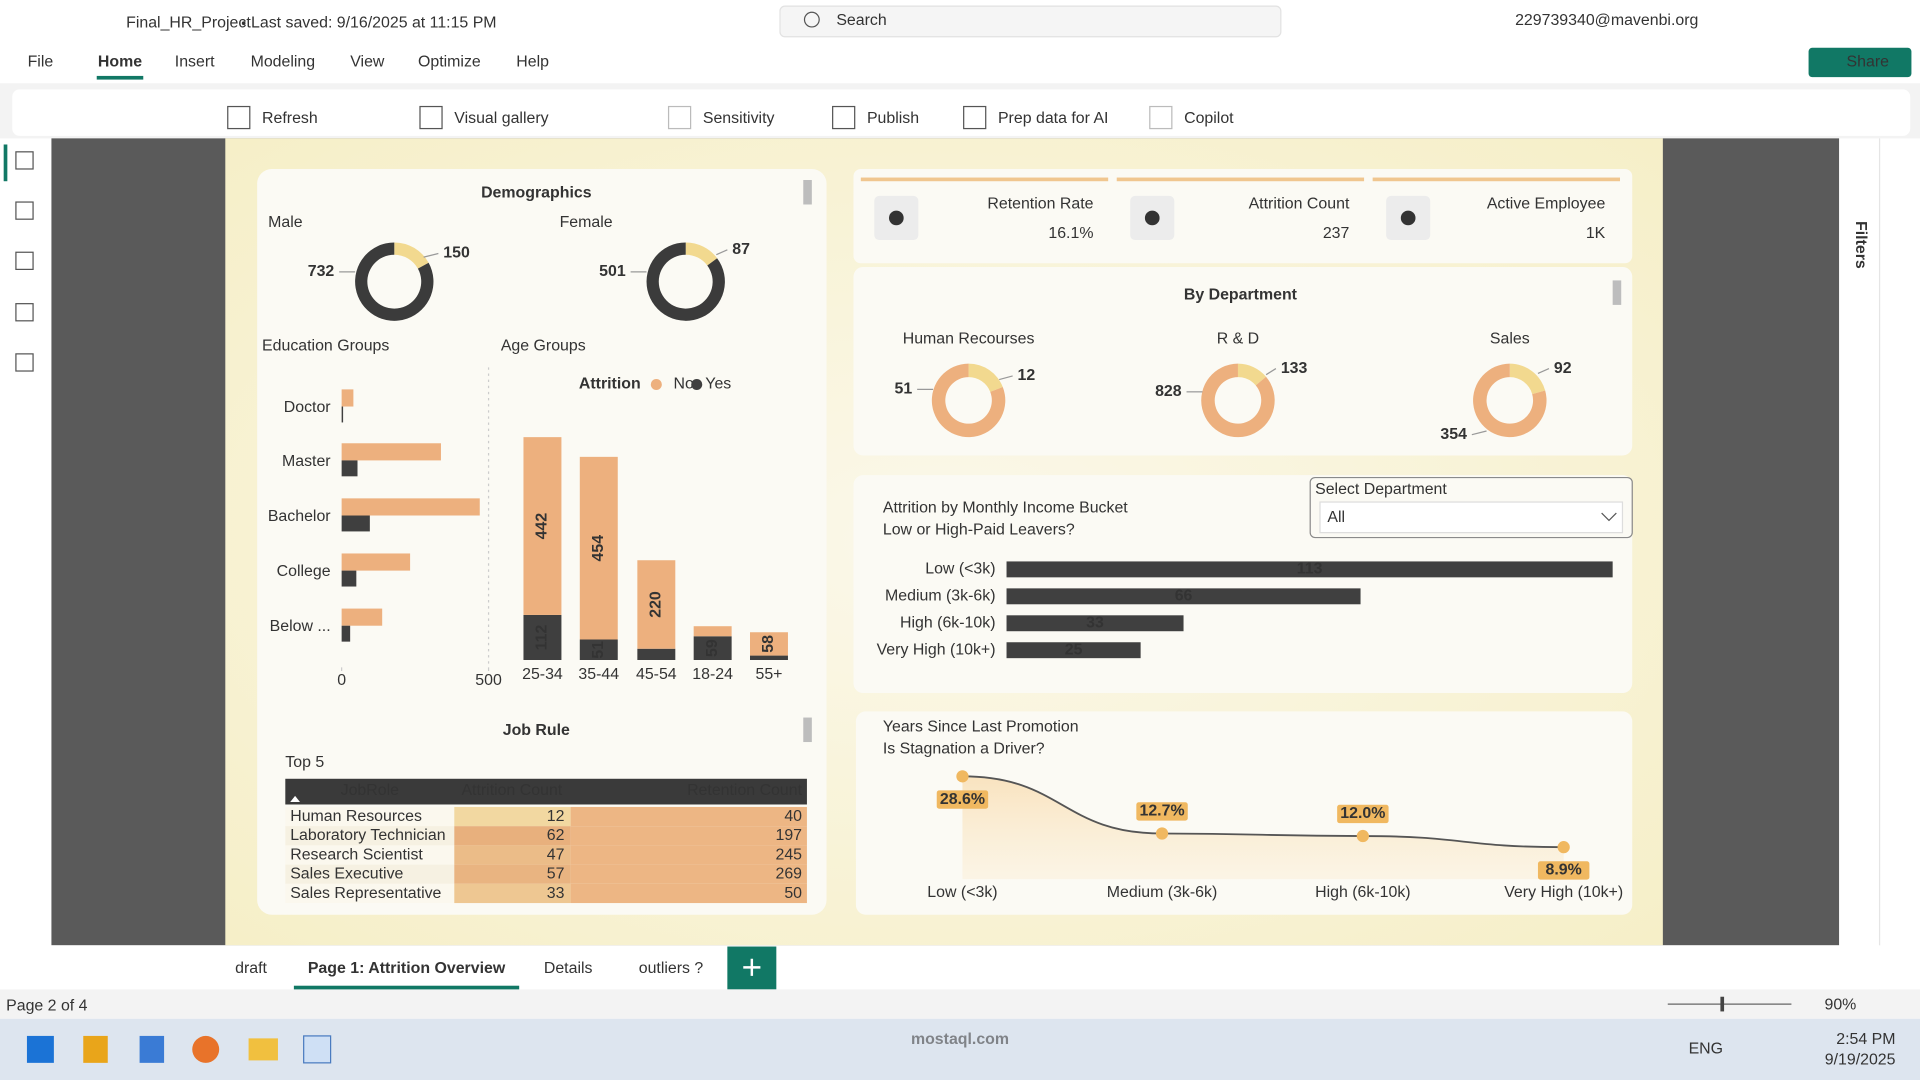 This screenshot has width=1920, height=1080. I want to click on category-label: 18-24, so click(712, 674).